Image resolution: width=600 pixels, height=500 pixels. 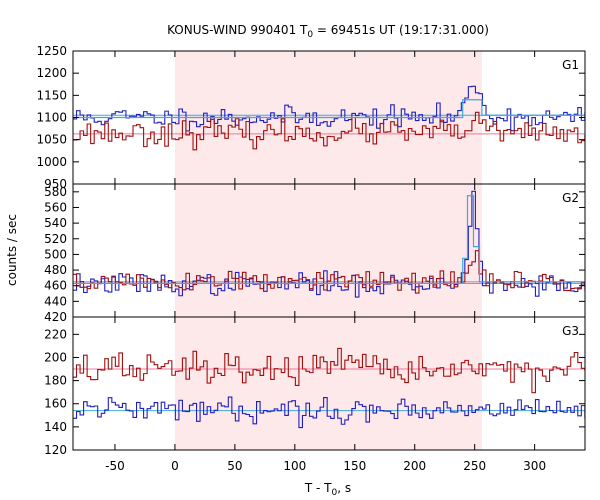 What do you see at coordinates (55, 404) in the screenshot?
I see `y-tick-label: 160` at bounding box center [55, 404].